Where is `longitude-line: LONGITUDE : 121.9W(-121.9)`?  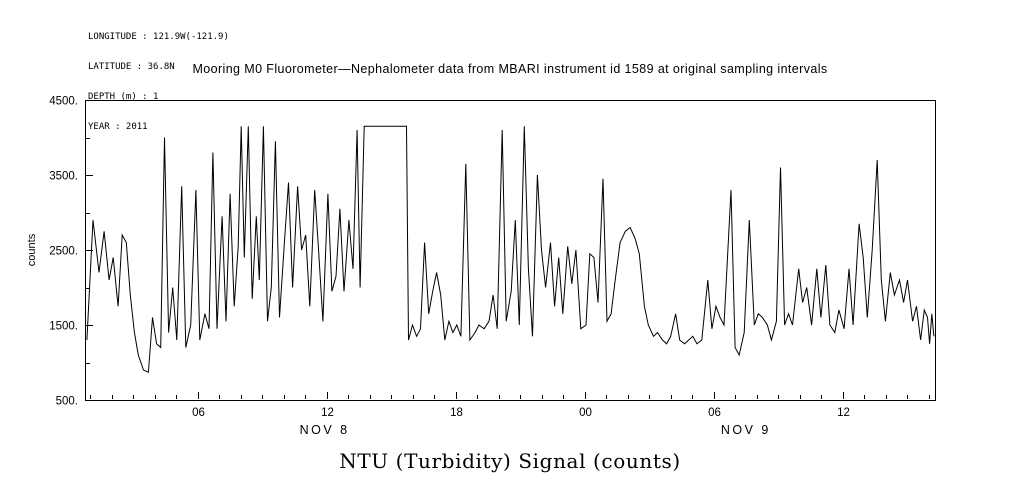 longitude-line: LONGITUDE : 121.9W(-121.9) is located at coordinates (158, 37).